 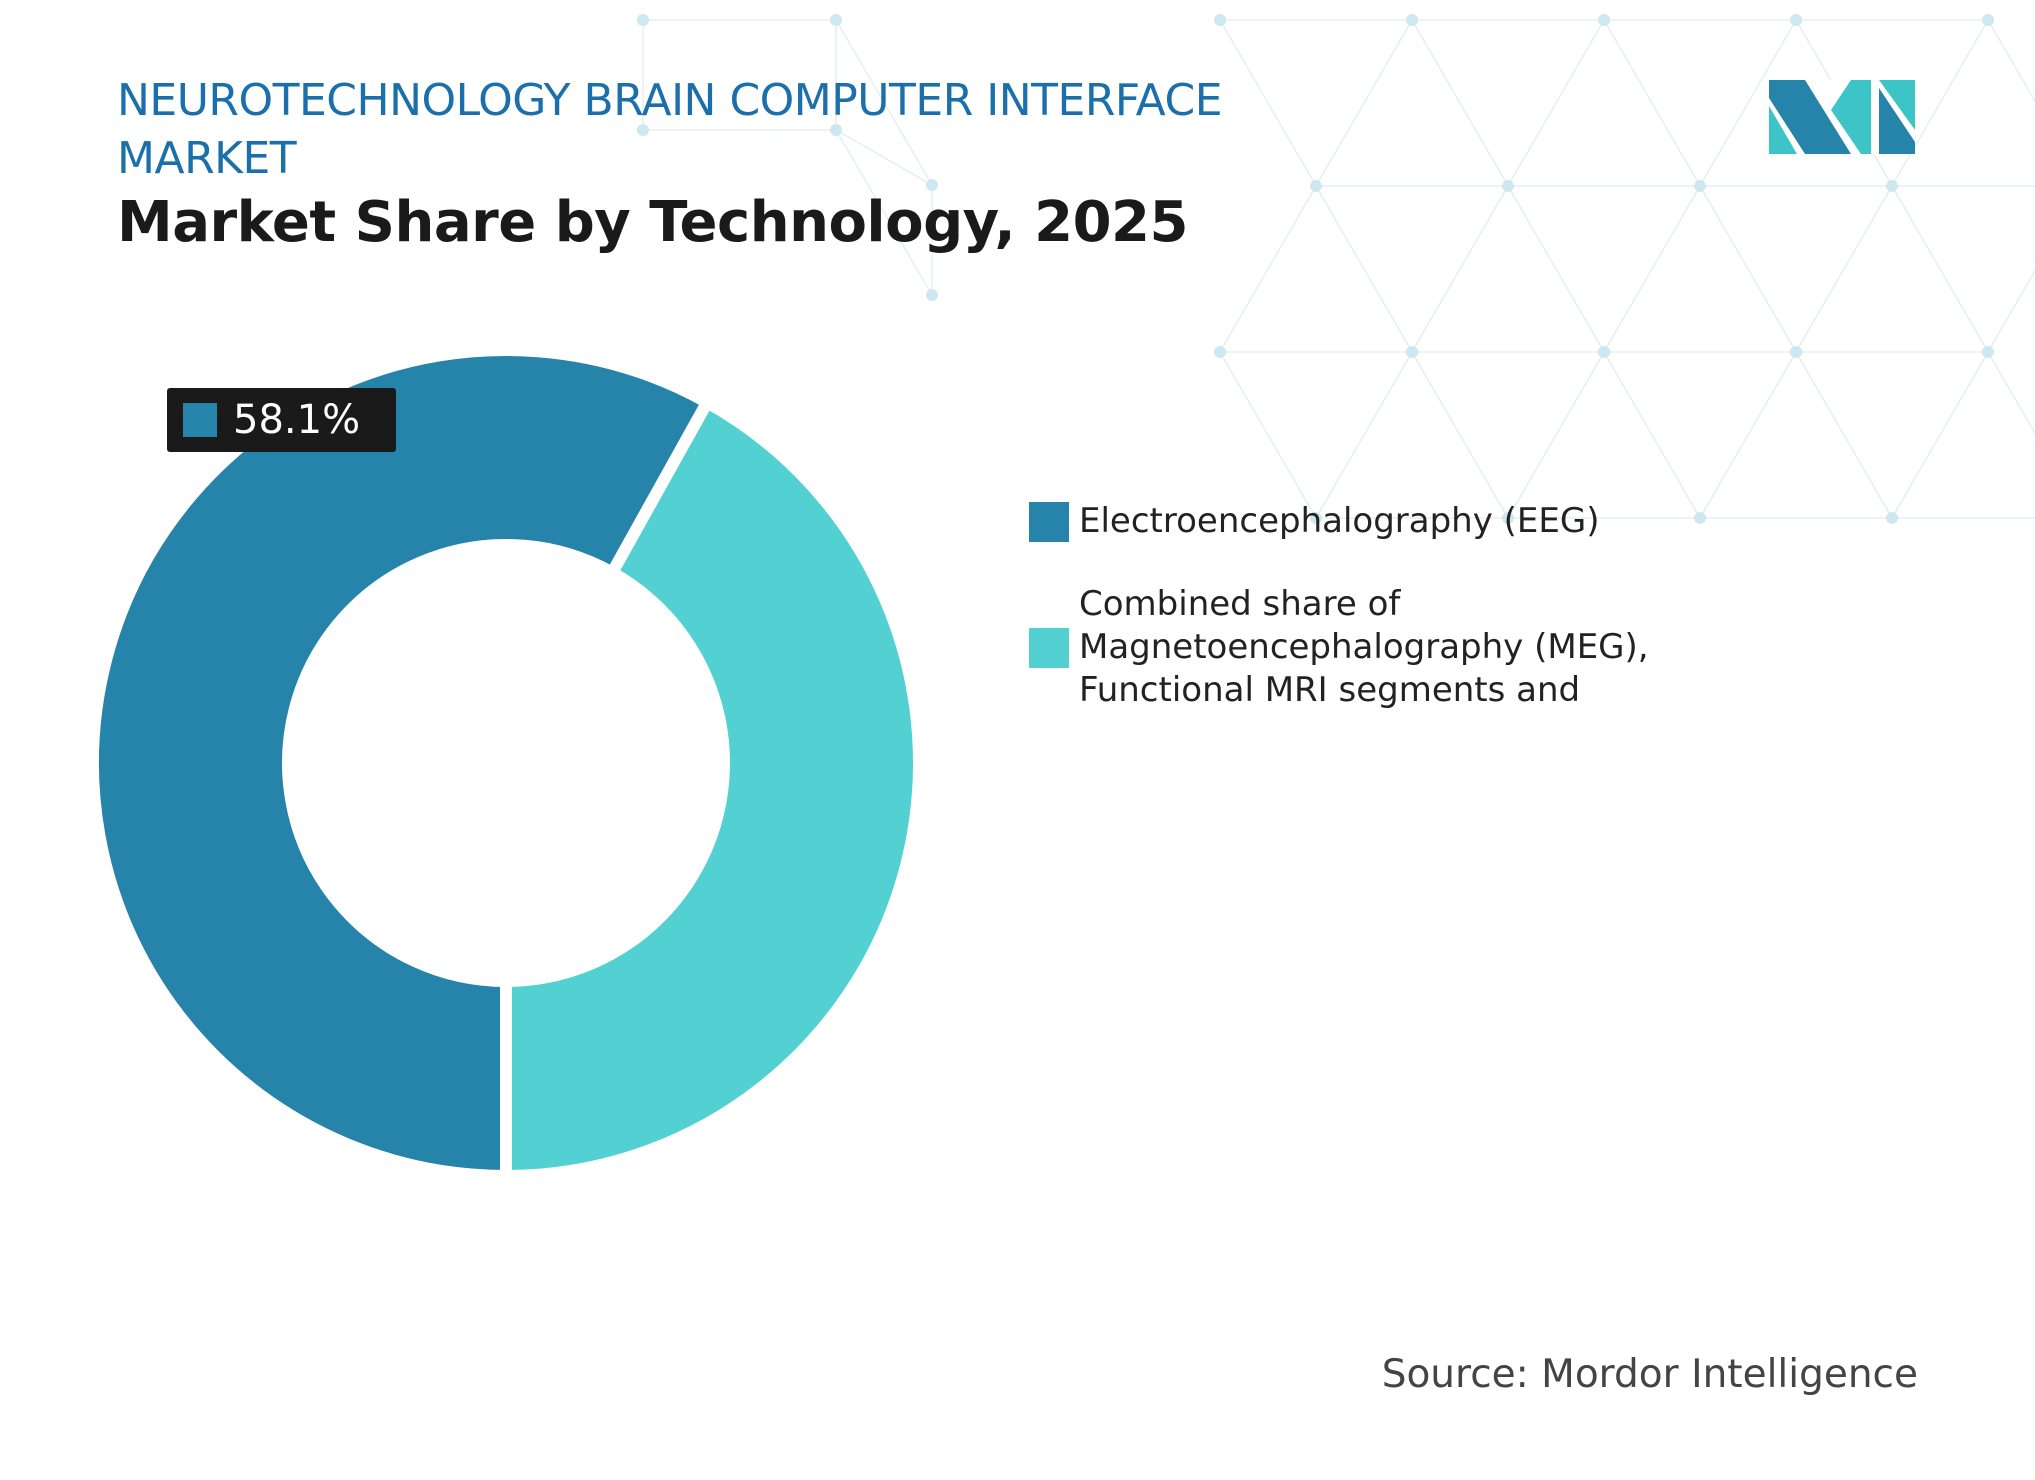 What do you see at coordinates (1649, 1374) in the screenshot?
I see `source-note: Source: Mordor Intelligence` at bounding box center [1649, 1374].